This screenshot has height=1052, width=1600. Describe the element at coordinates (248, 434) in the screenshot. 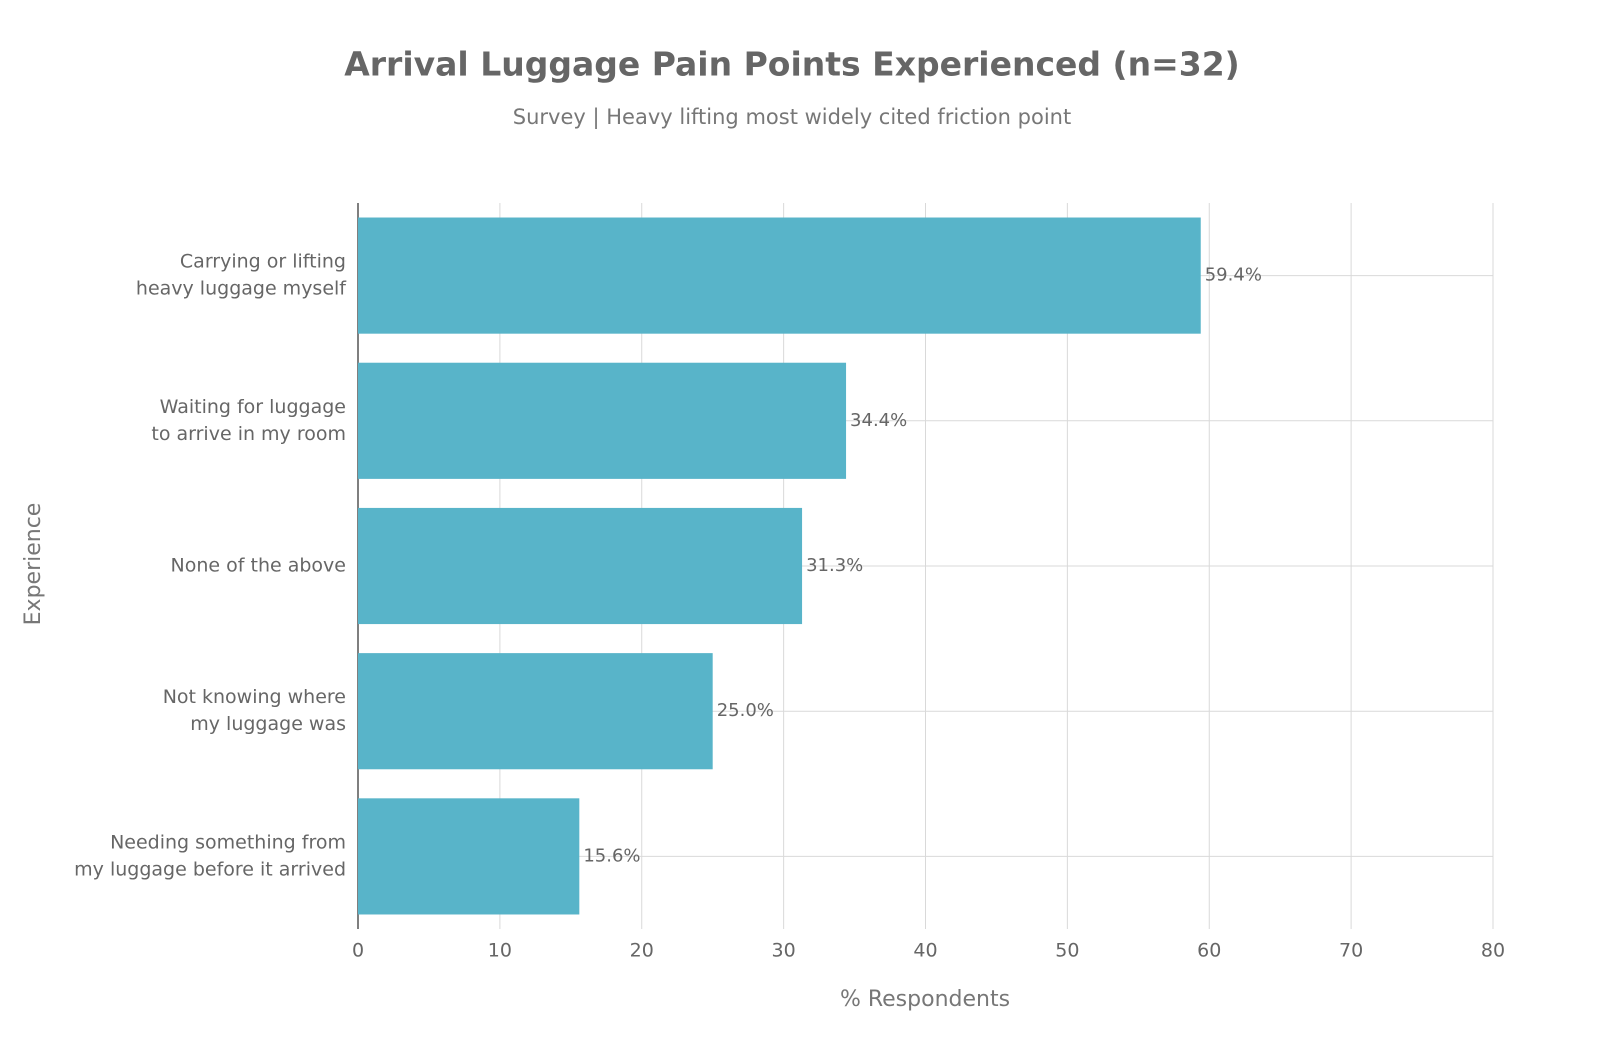

I see `y-tick-label: to arrive in my room` at that location.